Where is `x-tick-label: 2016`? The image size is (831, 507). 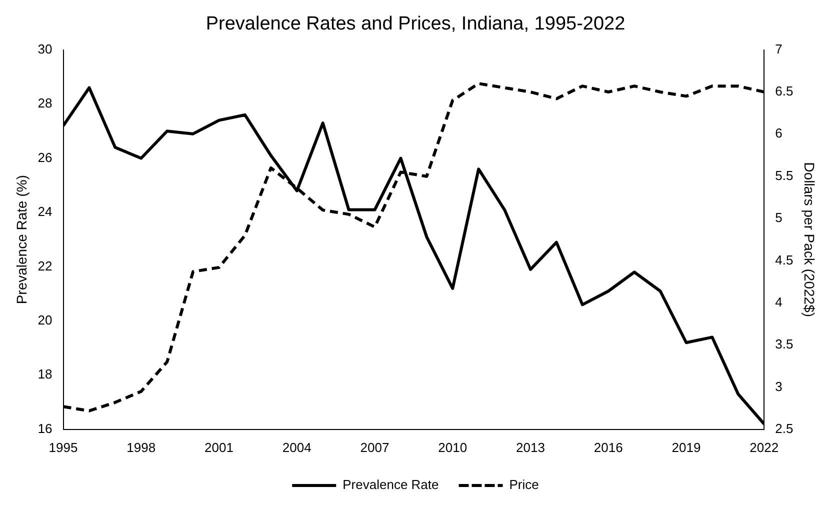
x-tick-label: 2016 is located at coordinates (608, 447).